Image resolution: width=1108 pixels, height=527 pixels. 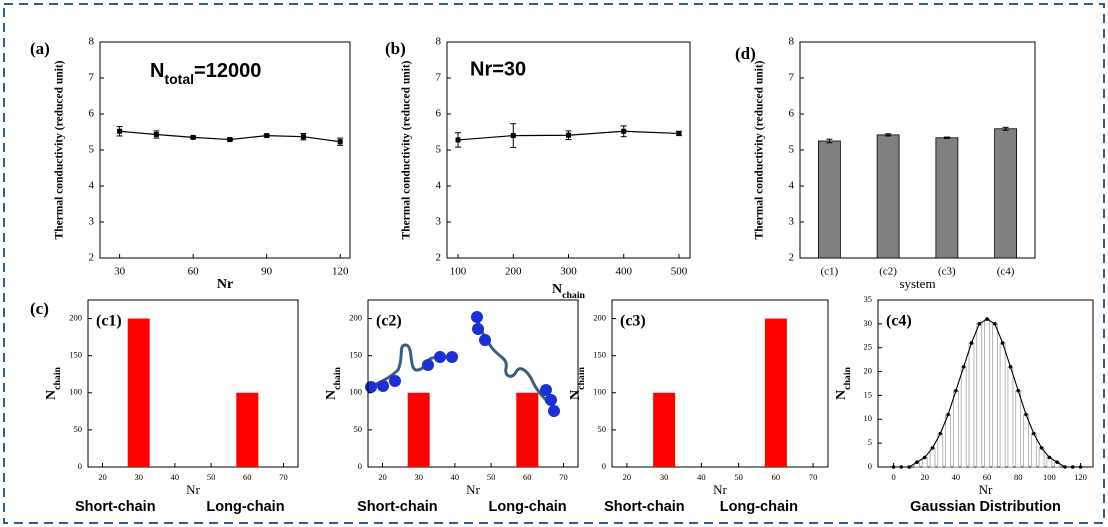 What do you see at coordinates (568, 272) in the screenshot?
I see `x-tick-label: 300` at bounding box center [568, 272].